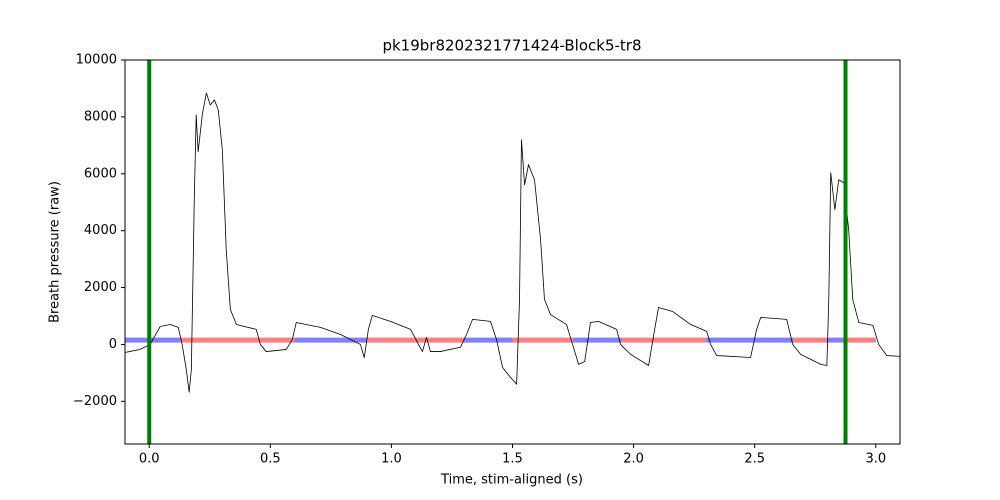 The image size is (1000, 500). I want to click on x-tick-label: 0.0, so click(149, 459).